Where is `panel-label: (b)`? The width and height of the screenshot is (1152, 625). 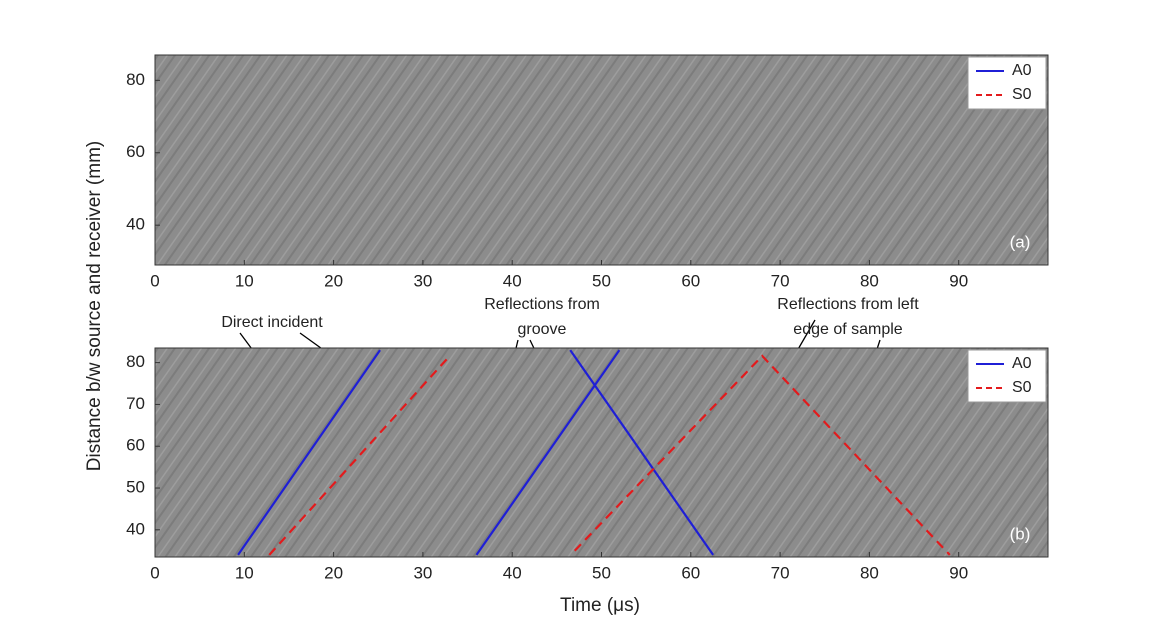
panel-label: (b) is located at coordinates (1020, 533).